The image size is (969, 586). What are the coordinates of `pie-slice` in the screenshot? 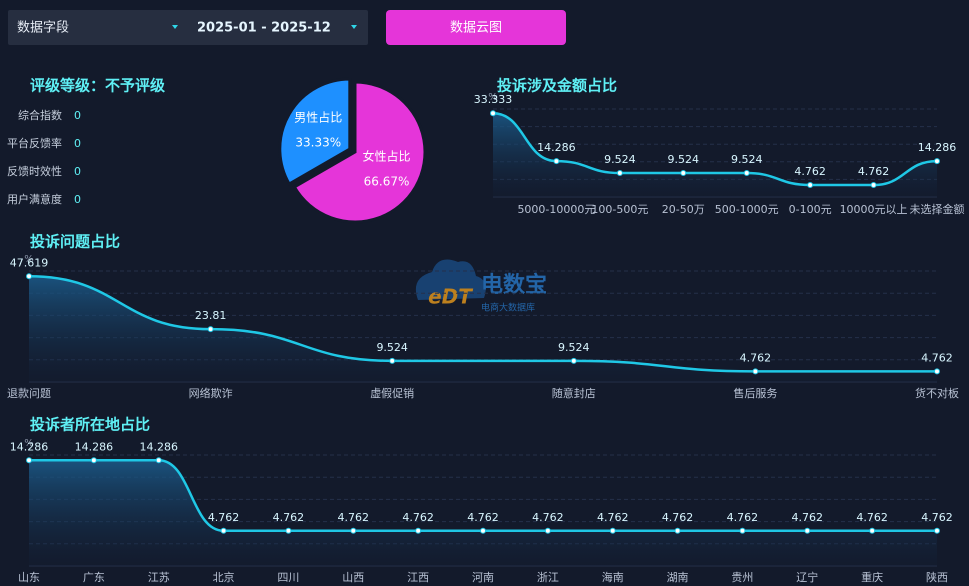 It's located at (315, 132).